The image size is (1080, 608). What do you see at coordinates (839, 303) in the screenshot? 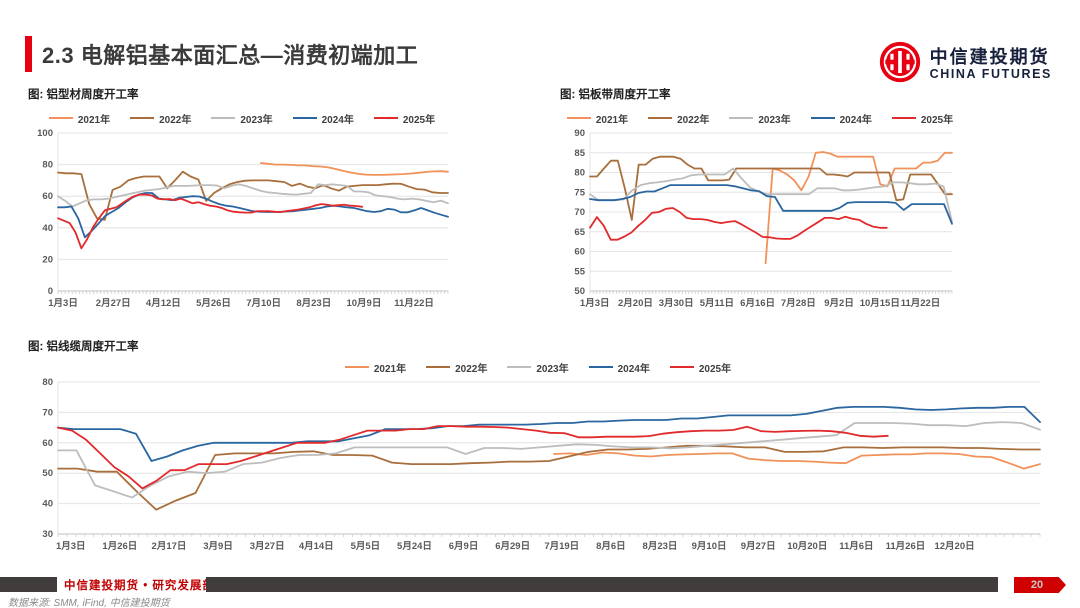
I see `svg-text: 9月2日` at bounding box center [839, 303].